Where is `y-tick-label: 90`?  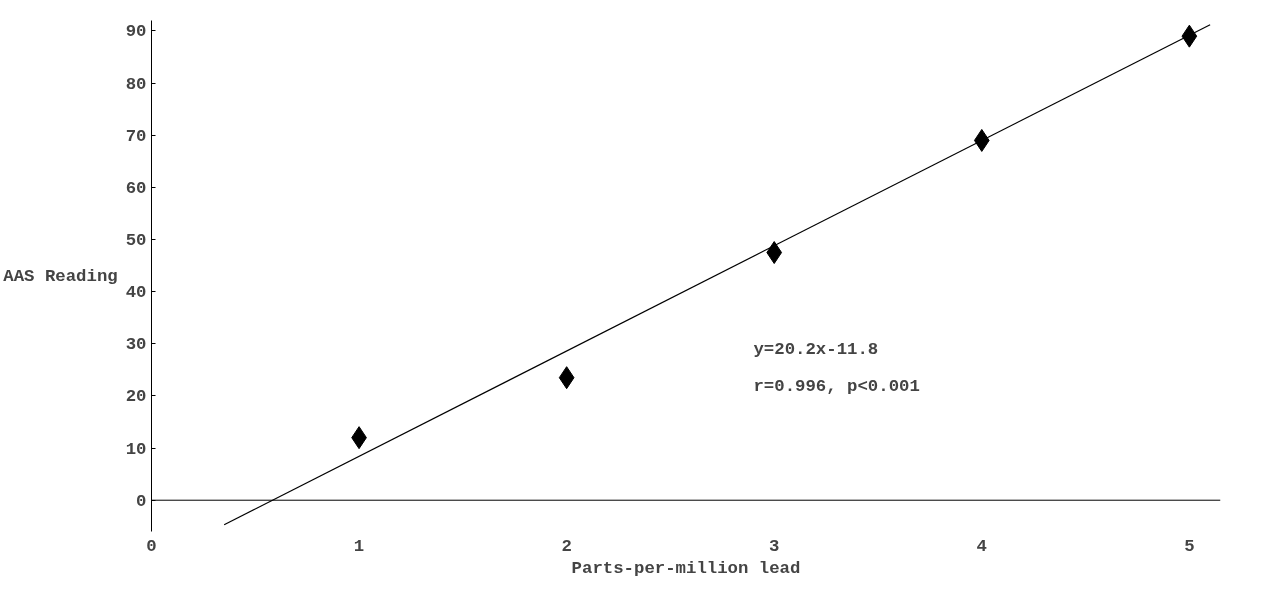
y-tick-label: 90 is located at coordinates (136, 32).